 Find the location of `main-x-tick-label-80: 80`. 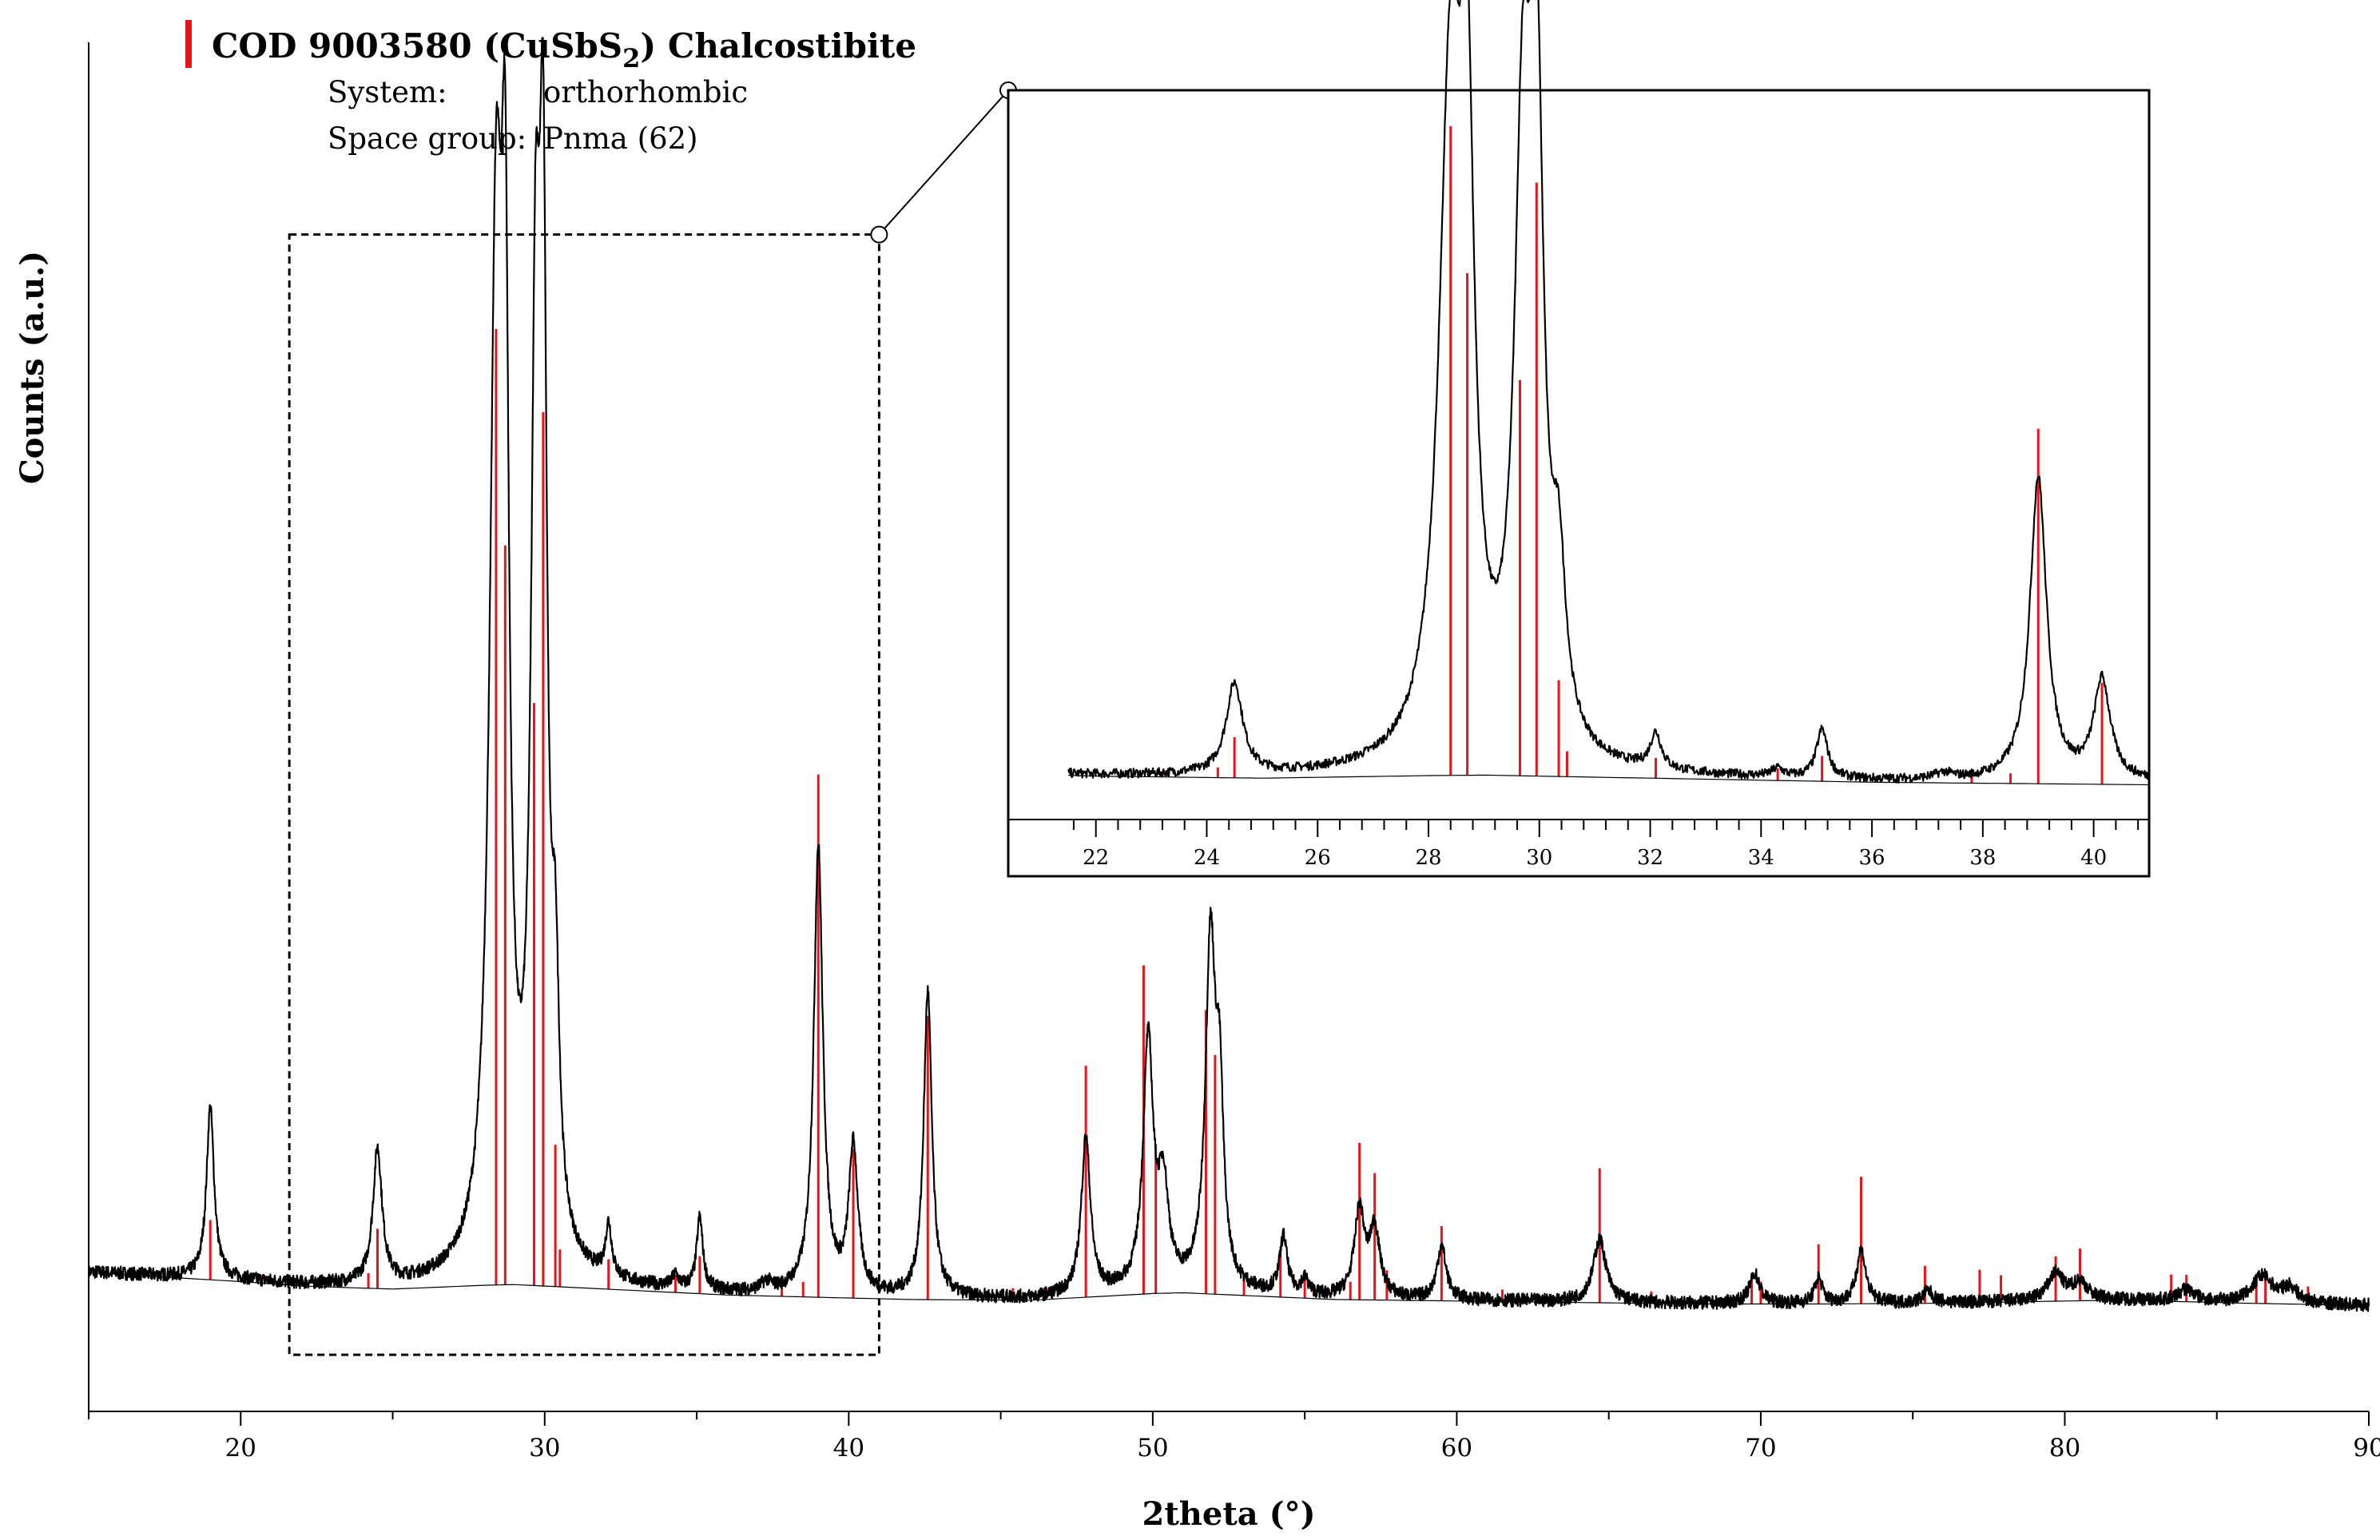

main-x-tick-label-80: 80 is located at coordinates (2064, 1448).